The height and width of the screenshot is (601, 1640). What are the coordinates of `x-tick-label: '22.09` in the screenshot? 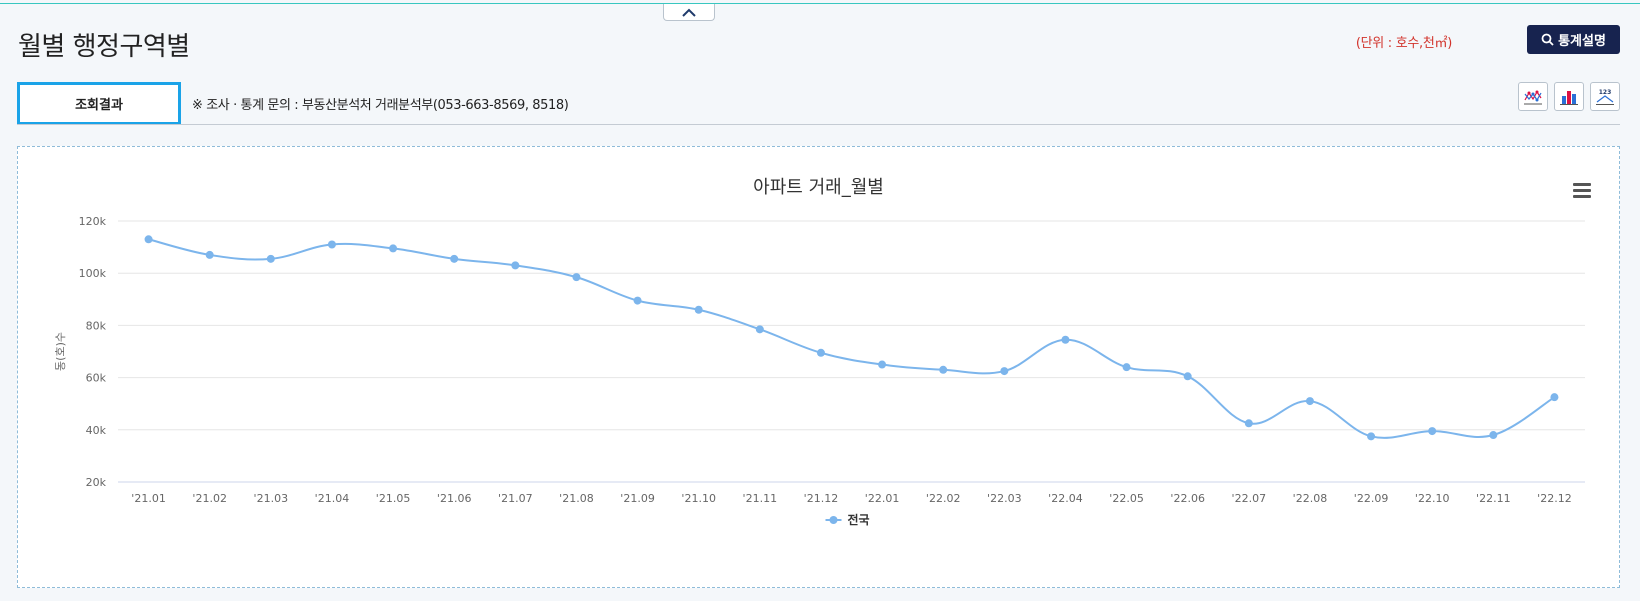 It's located at (1371, 498).